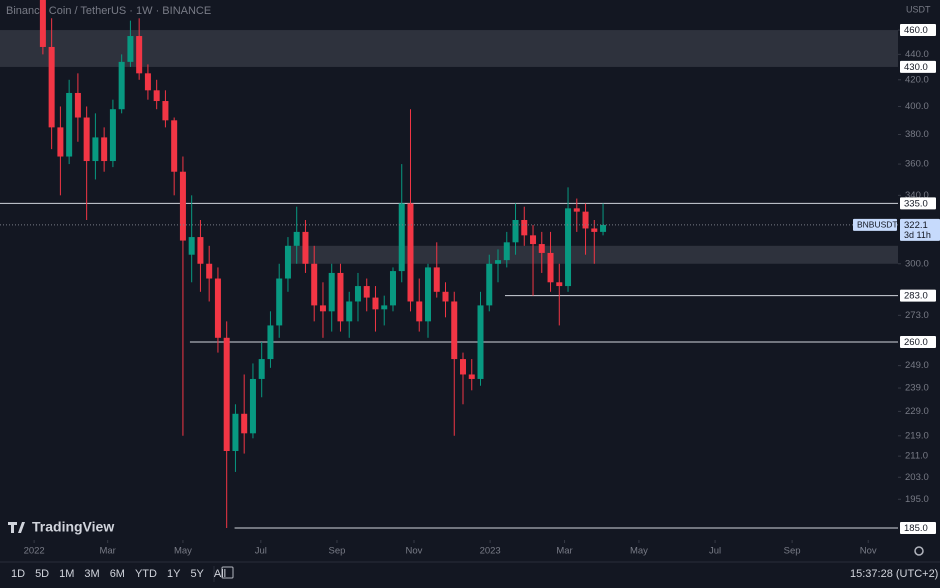 This screenshot has height=588, width=940. I want to click on y-tick-label: 195.0, so click(917, 499).